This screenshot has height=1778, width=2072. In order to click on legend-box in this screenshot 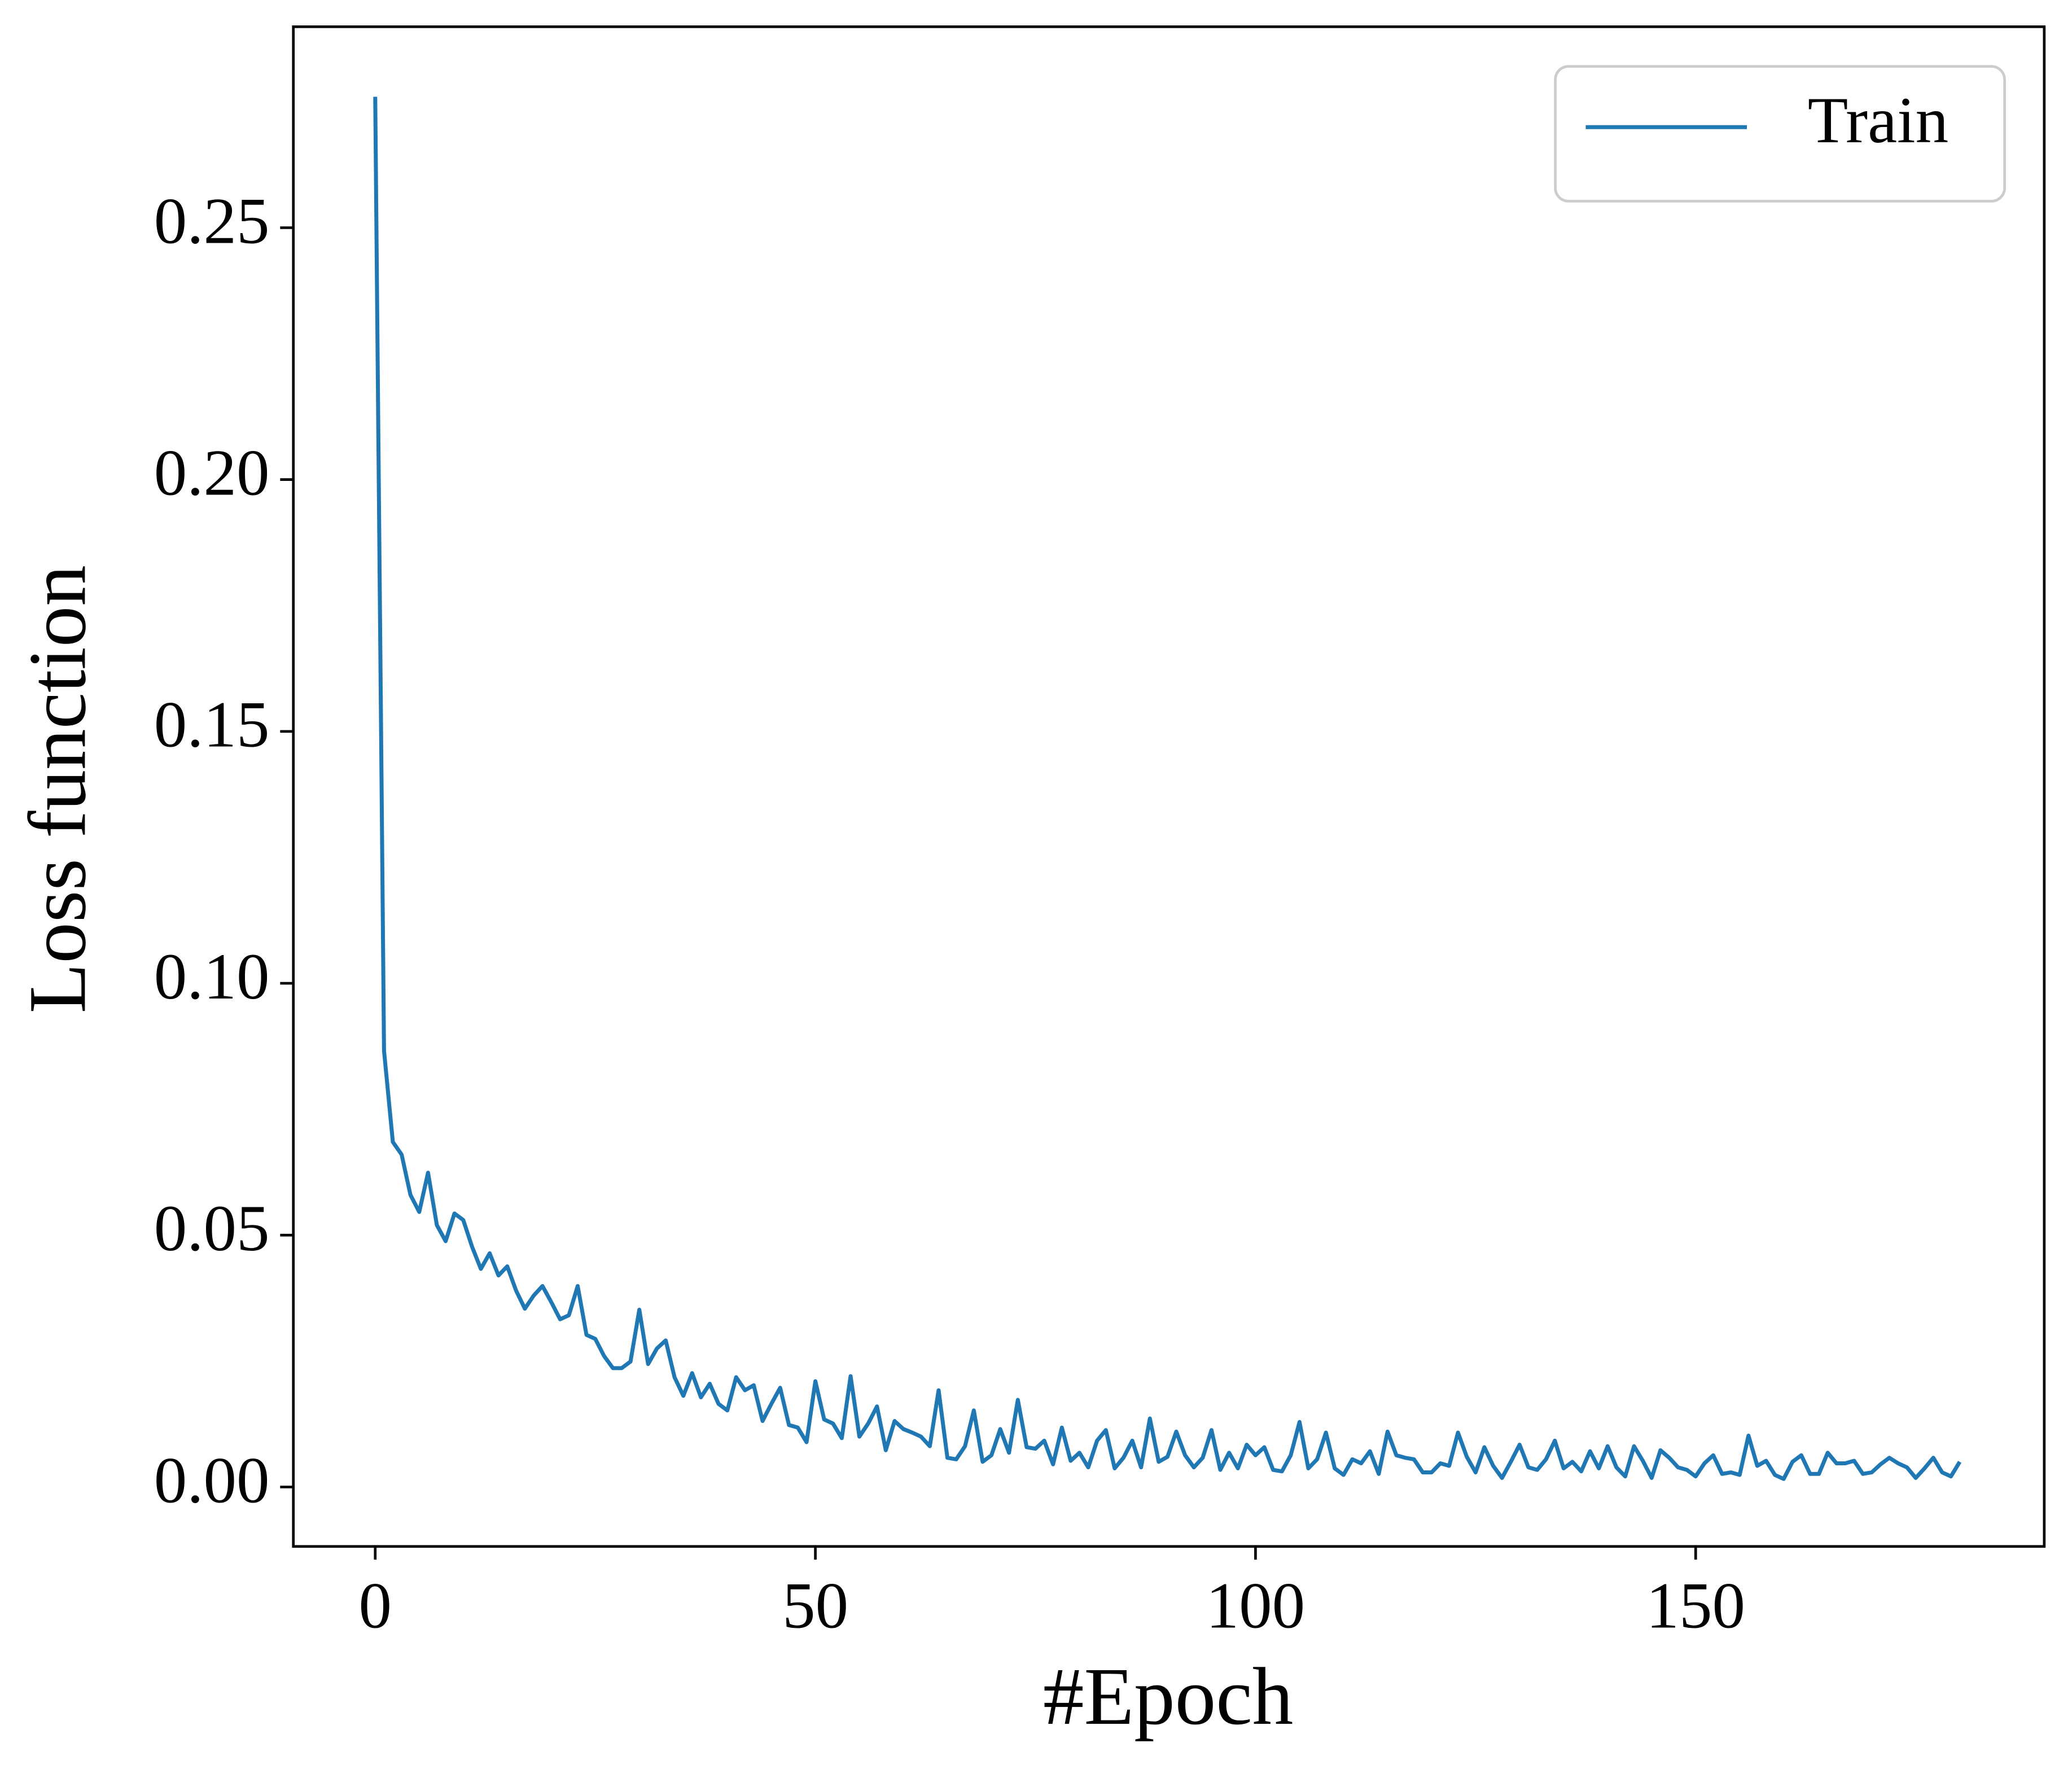, I will do `click(1780, 134)`.